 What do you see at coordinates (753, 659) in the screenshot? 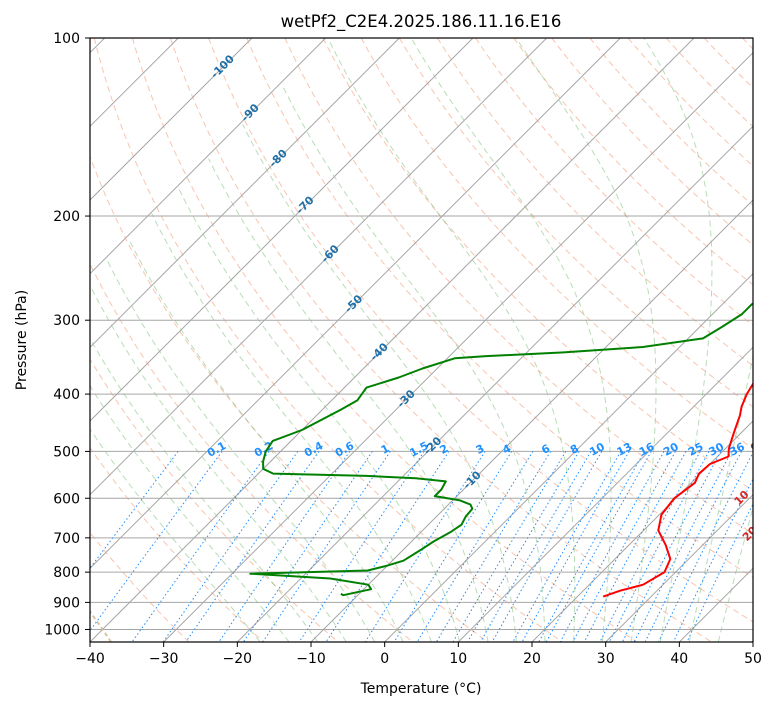
I see `x-tick-label: 50` at bounding box center [753, 659].